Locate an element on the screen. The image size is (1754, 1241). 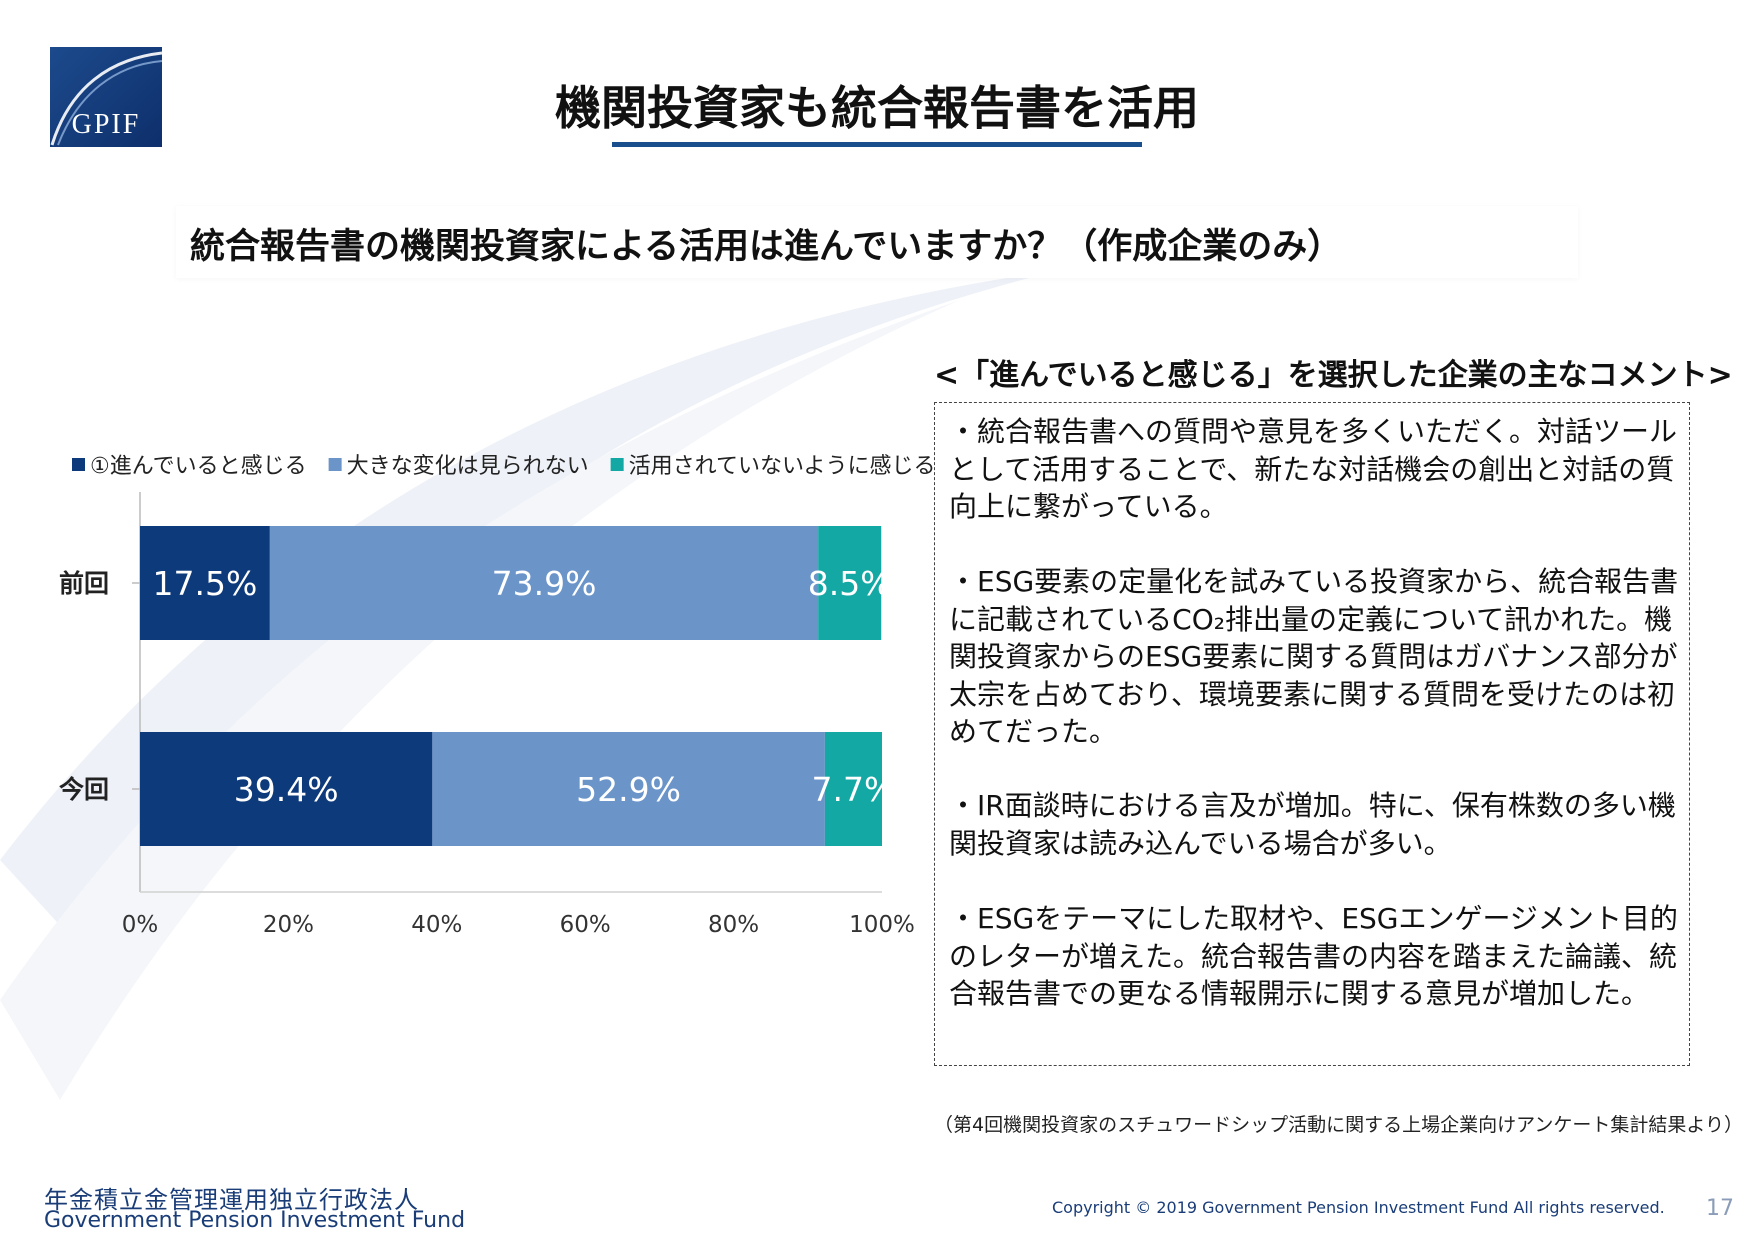
org-name-ja: 年金積立金管理運用独立行政法人 is located at coordinates (231, 1200).